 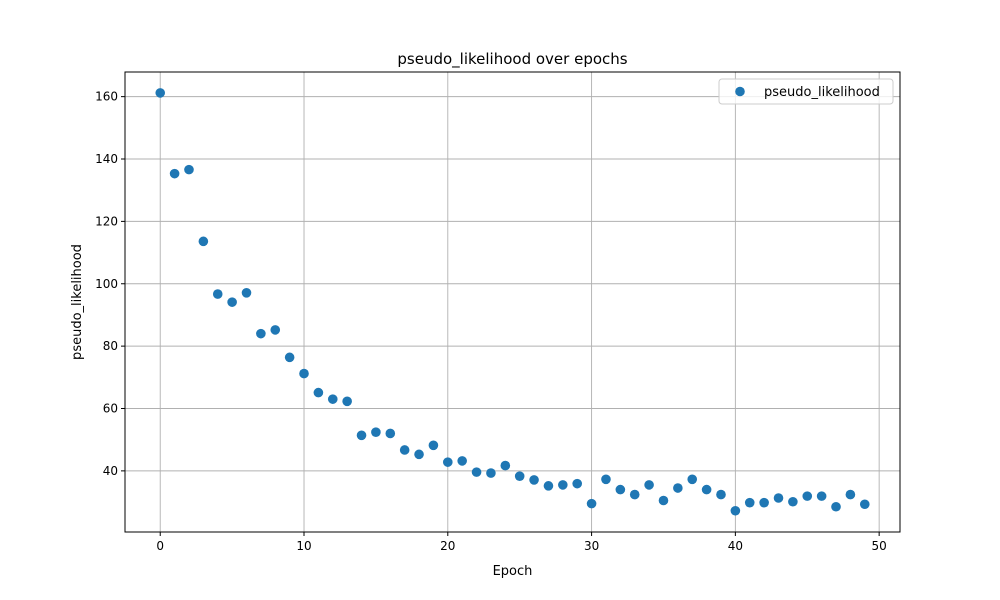 What do you see at coordinates (77, 302) in the screenshot?
I see `y-axis-label: pseudo_likelihood` at bounding box center [77, 302].